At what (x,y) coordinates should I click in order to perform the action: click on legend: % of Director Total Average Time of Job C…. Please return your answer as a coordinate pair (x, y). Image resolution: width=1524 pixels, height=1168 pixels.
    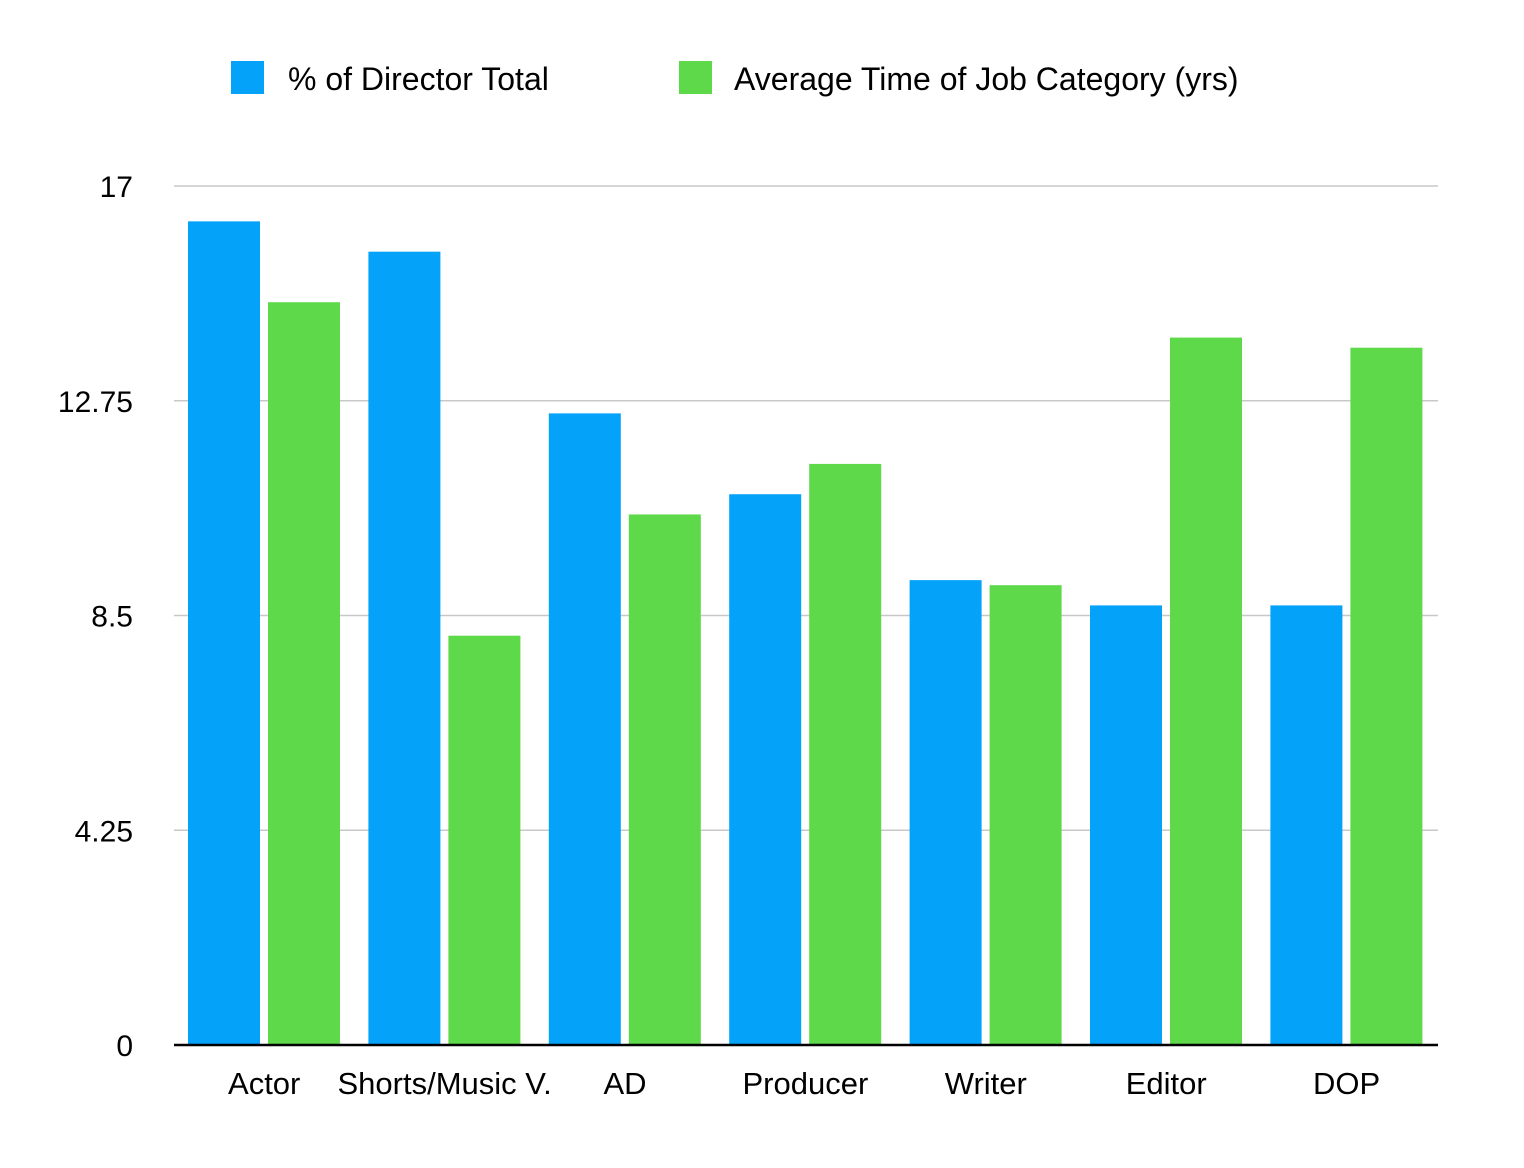
    Looking at the image, I should click on (735, 79).